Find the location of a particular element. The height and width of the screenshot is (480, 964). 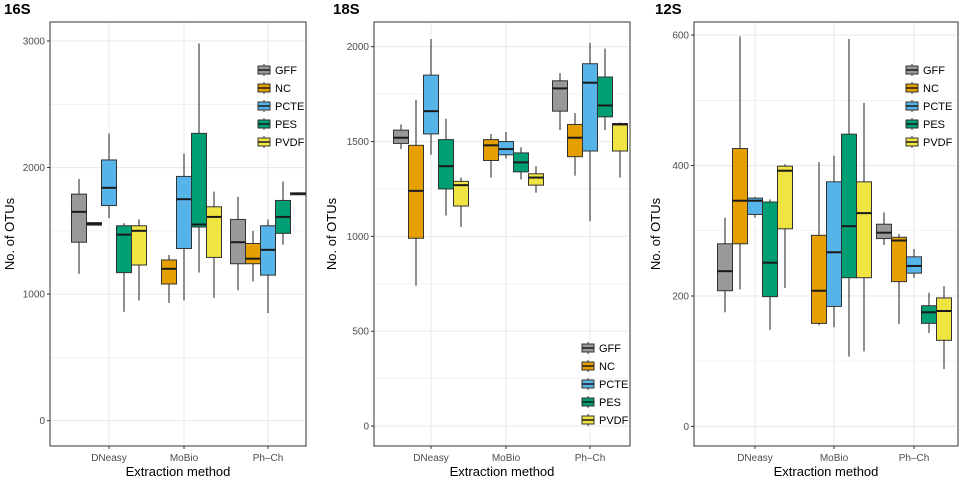

y-tick-label: 3000 is located at coordinates (34, 41).